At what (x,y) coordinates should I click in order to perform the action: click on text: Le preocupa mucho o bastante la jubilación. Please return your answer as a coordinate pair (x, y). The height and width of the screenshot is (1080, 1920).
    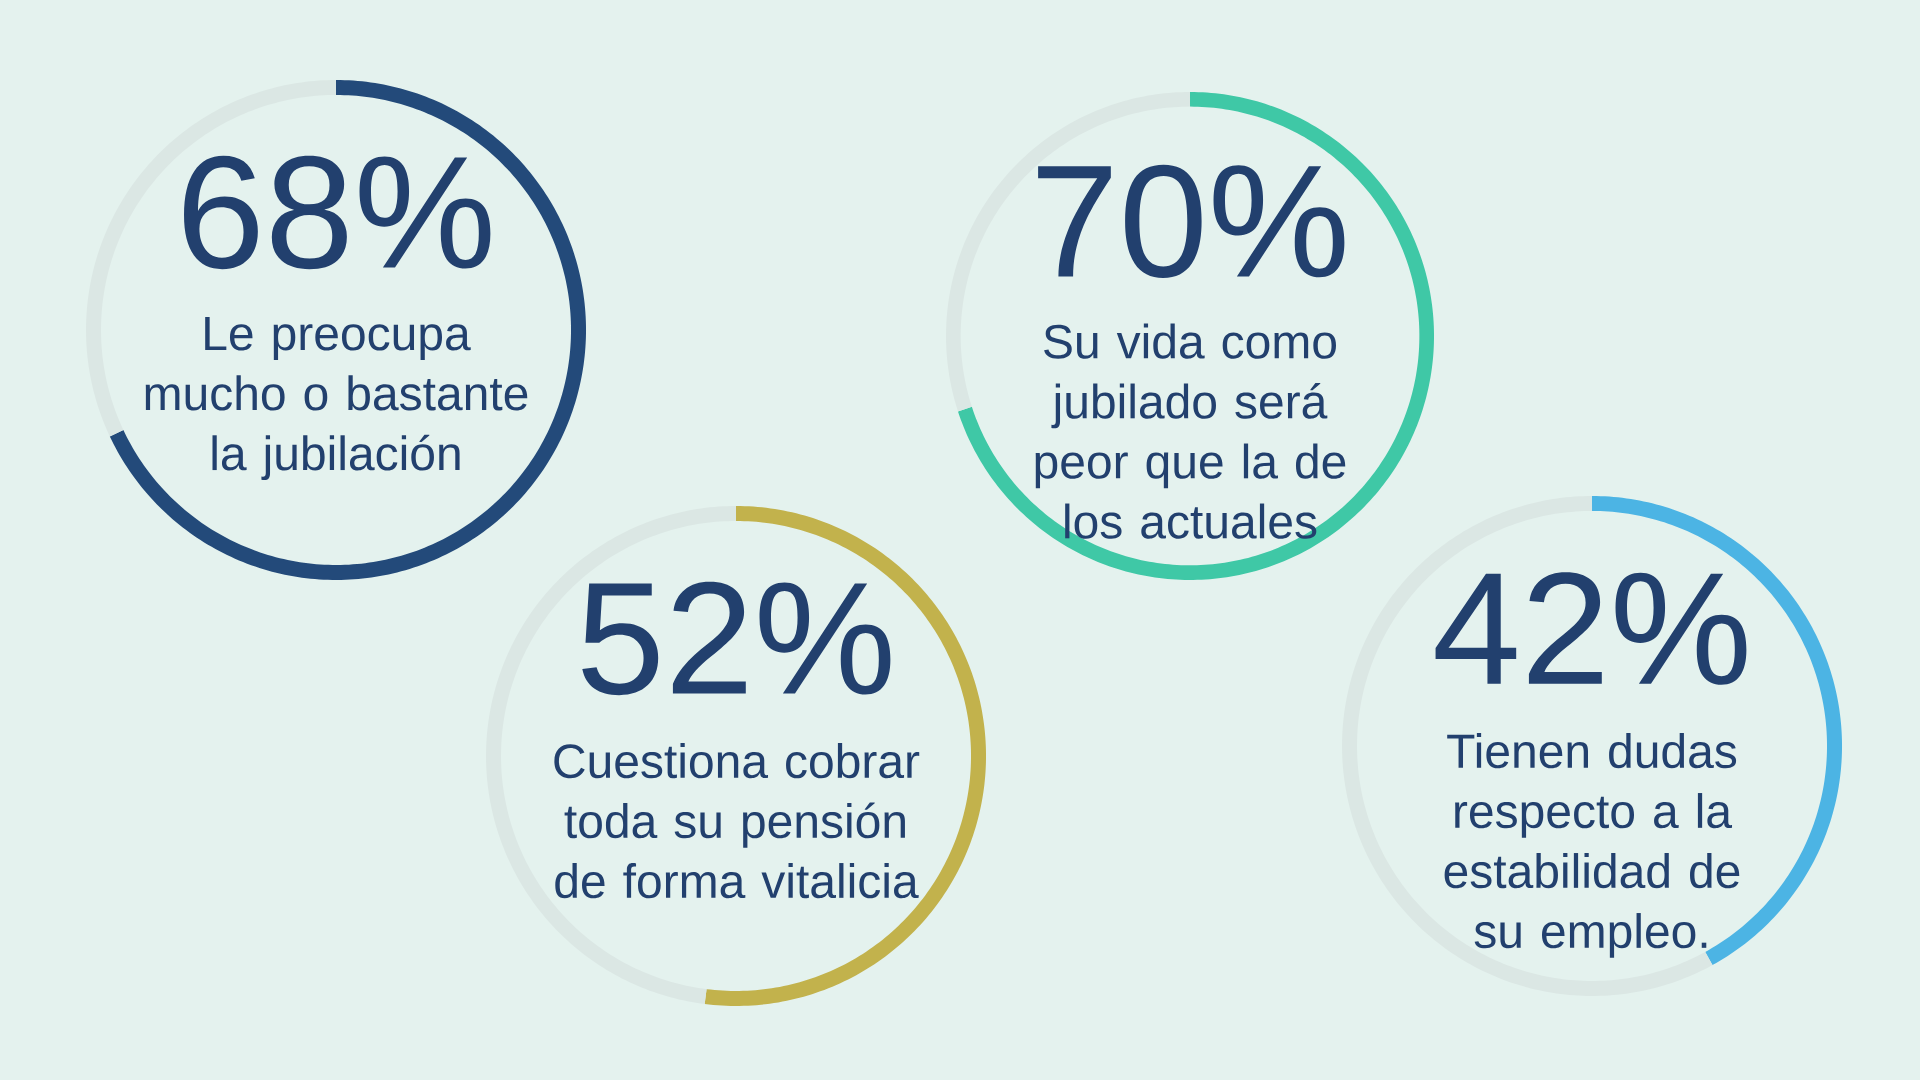
    Looking at the image, I should click on (336, 399).